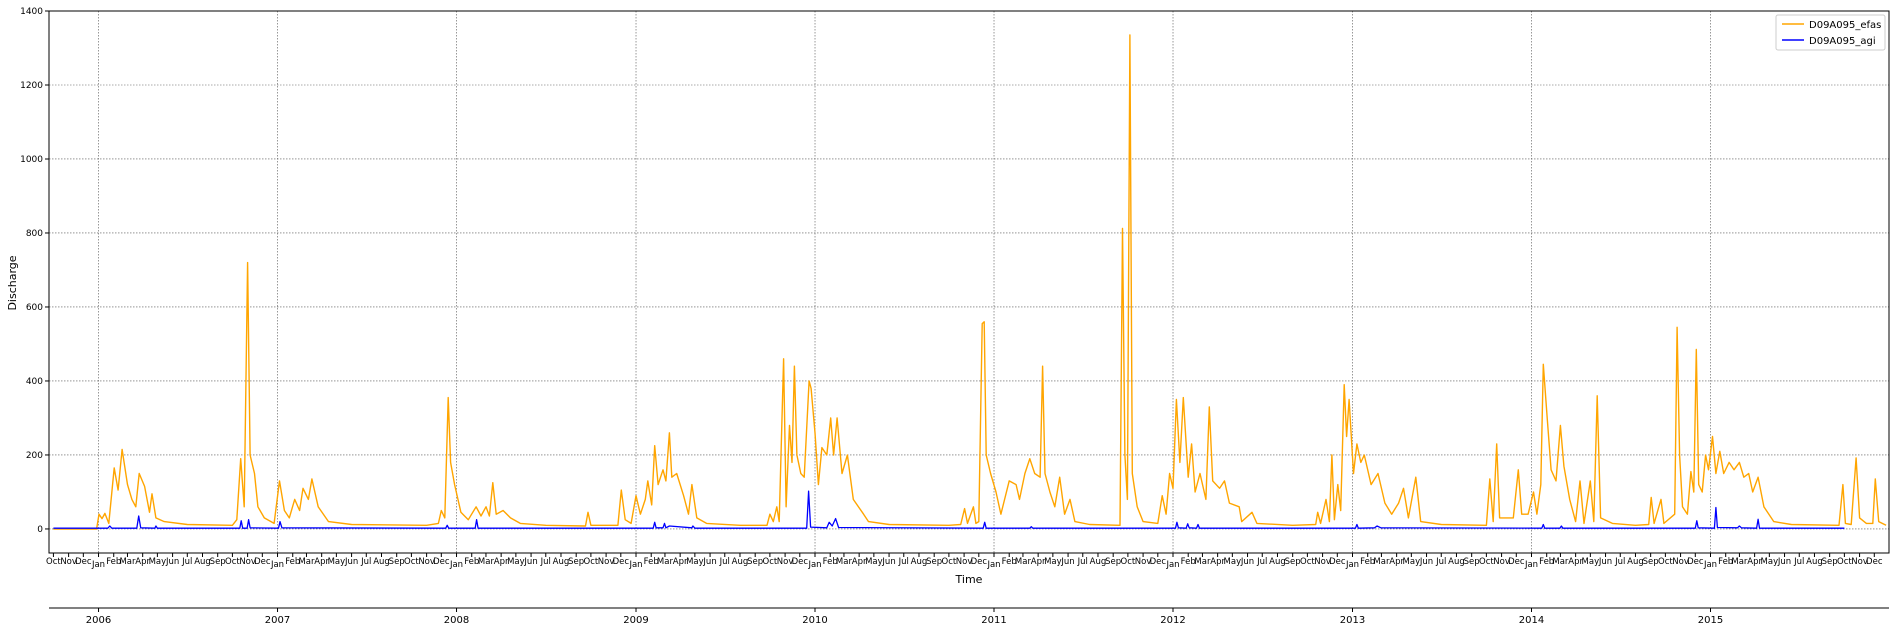  Describe the element at coordinates (949, 509) in the screenshot. I see `series-line-agi` at that location.